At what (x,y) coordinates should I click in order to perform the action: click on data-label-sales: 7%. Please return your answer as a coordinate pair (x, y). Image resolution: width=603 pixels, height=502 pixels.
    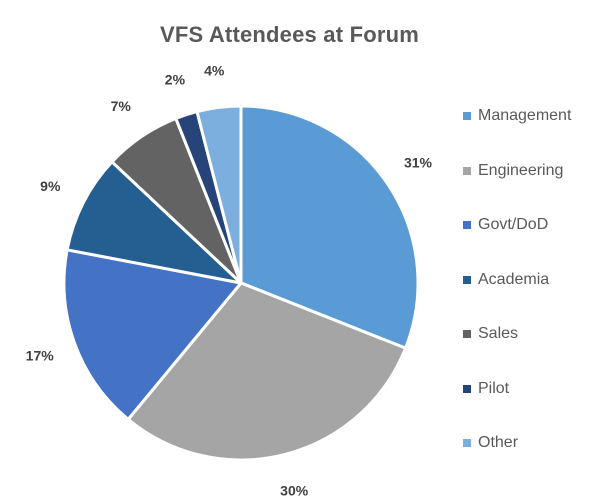
    Looking at the image, I should click on (121, 106).